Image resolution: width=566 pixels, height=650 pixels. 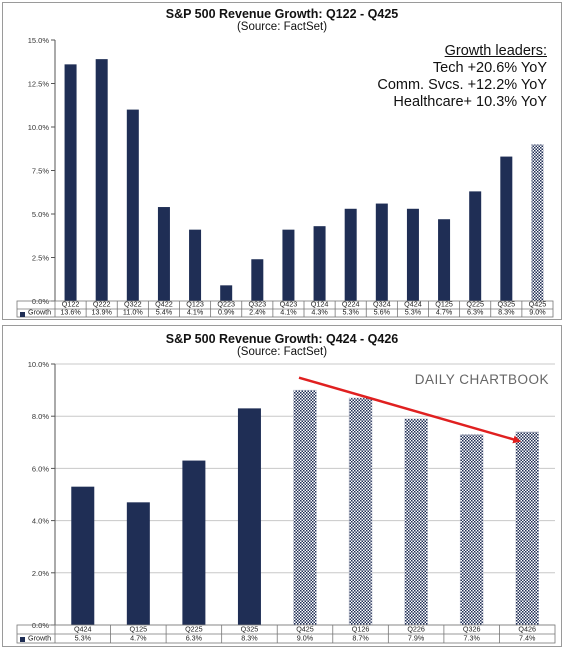 I want to click on data-label: 7.9%, so click(x=416, y=638).